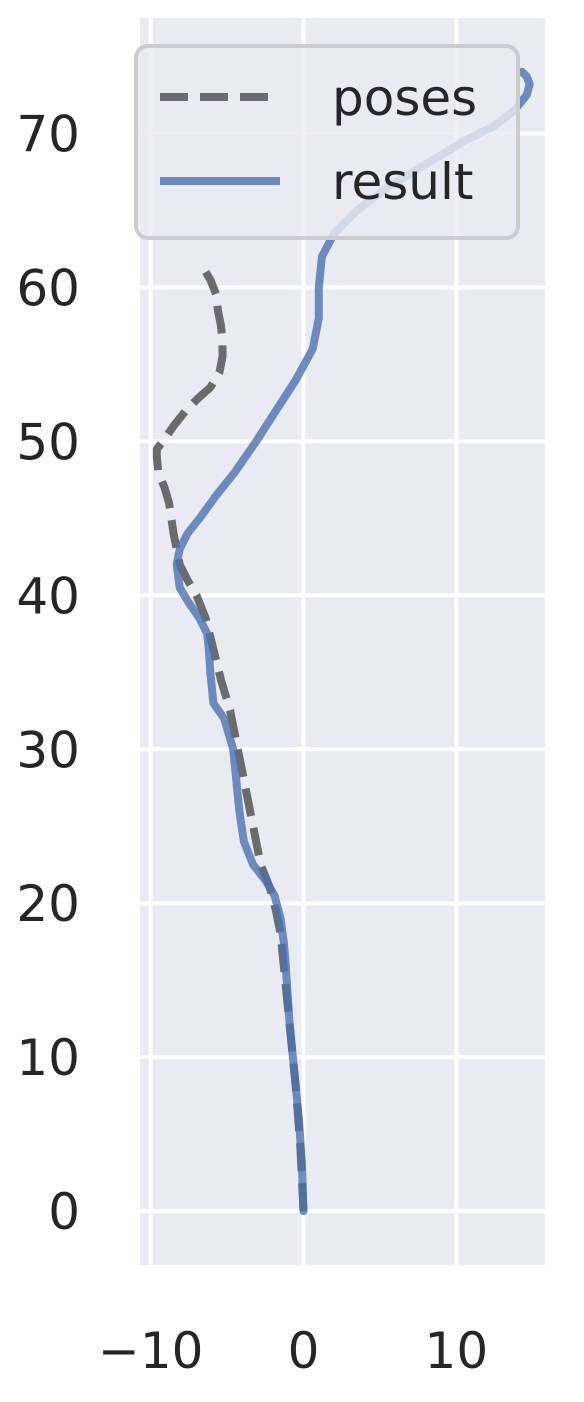  I want to click on y-tick-label: 30, so click(48, 750).